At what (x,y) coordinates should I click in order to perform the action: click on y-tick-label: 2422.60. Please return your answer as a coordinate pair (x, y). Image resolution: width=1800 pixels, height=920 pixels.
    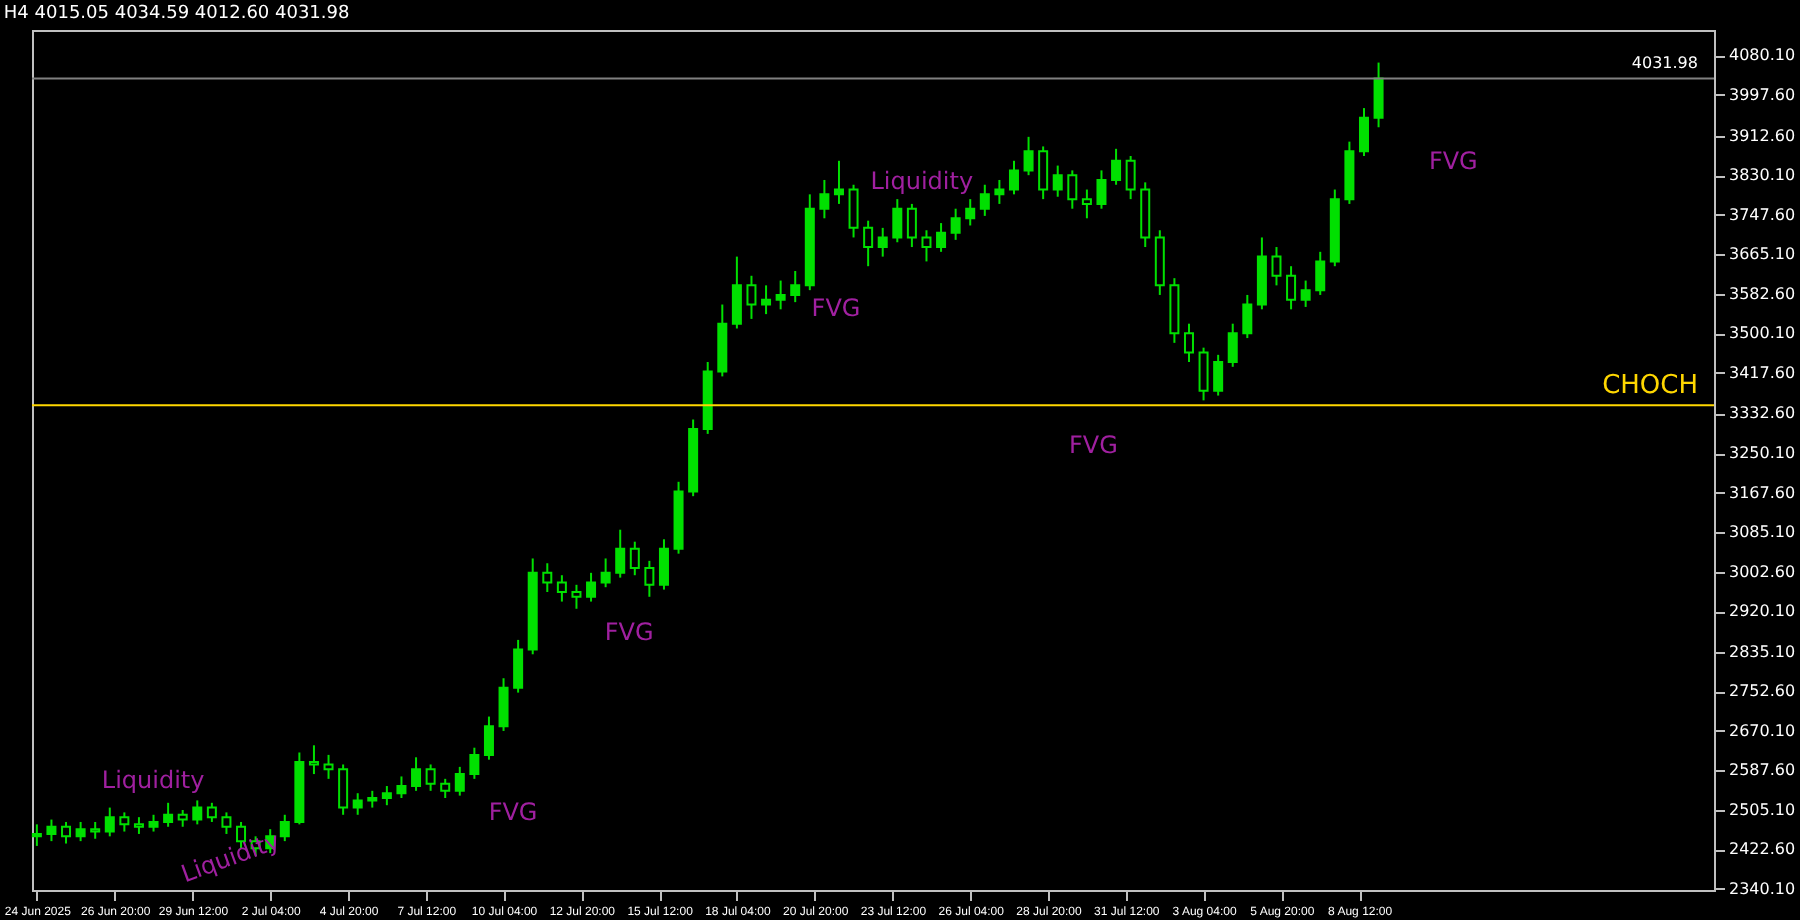
    Looking at the image, I should click on (1762, 849).